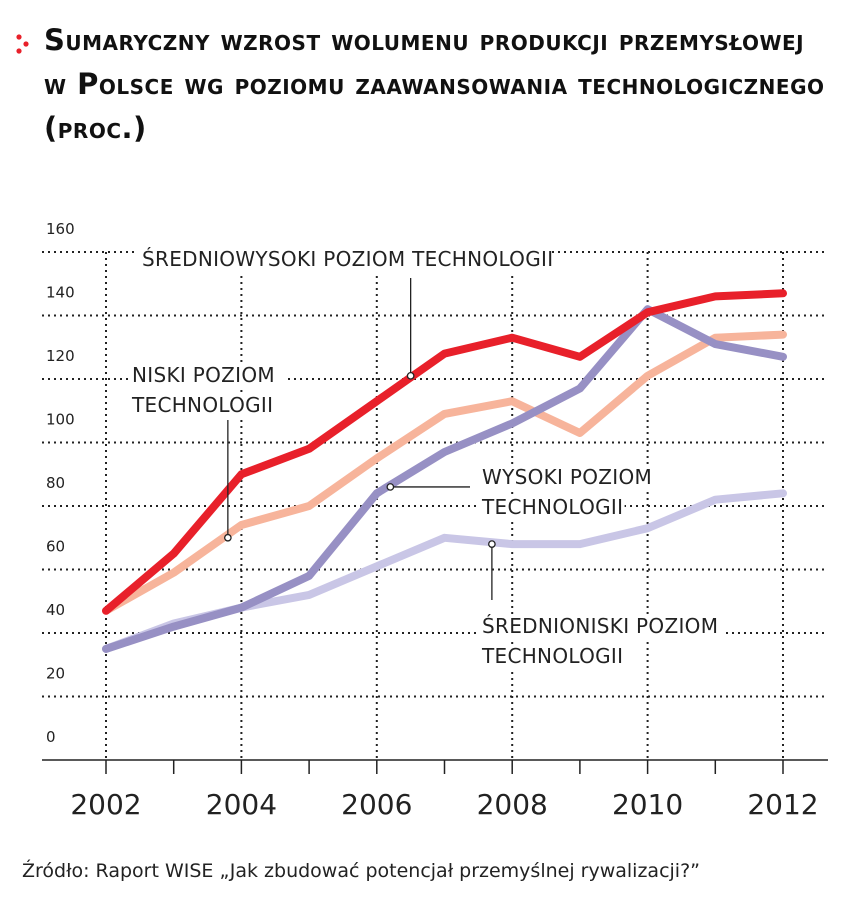 This screenshot has height=919, width=849. I want to click on x-tick-label: 2012, so click(782, 804).